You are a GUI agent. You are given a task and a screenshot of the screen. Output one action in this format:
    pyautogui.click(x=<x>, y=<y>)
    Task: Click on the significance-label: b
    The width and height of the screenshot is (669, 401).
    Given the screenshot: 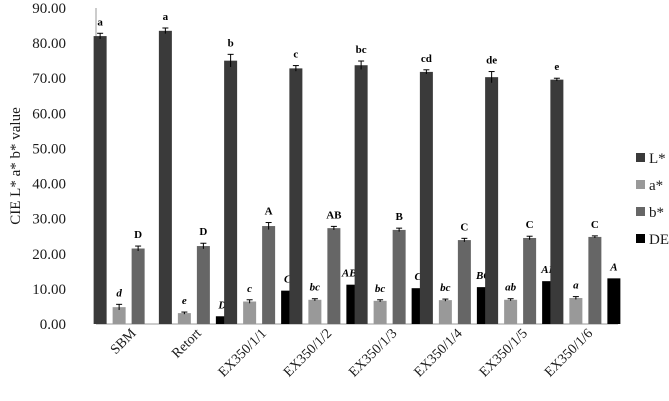 What is the action you would take?
    pyautogui.click(x=231, y=43)
    